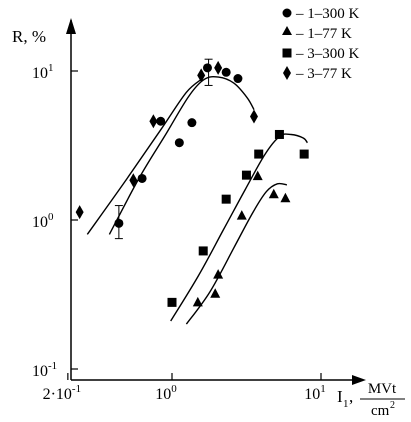 This screenshot has height=422, width=411. What do you see at coordinates (315, 393) in the screenshot?
I see `x-tick-label: 10¹` at bounding box center [315, 393].